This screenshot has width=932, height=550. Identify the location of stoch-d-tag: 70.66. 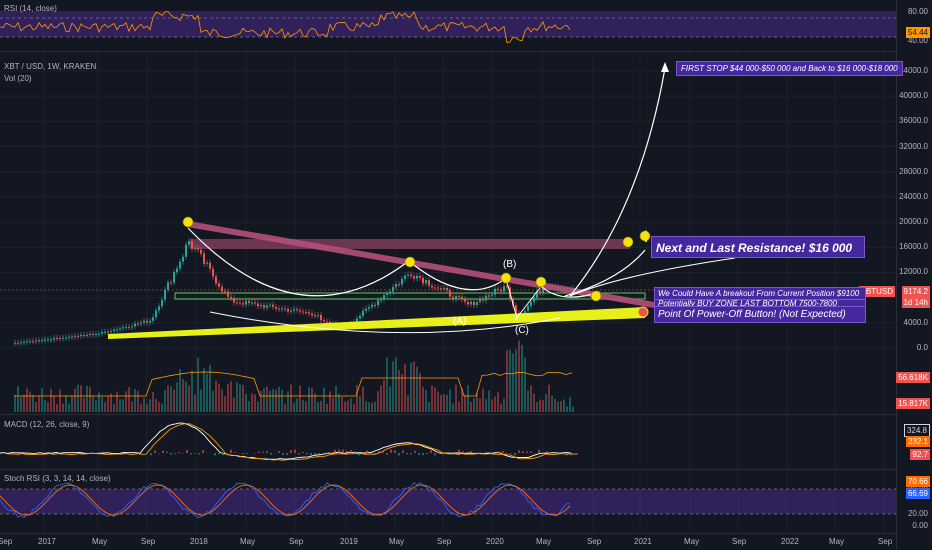
(917, 481).